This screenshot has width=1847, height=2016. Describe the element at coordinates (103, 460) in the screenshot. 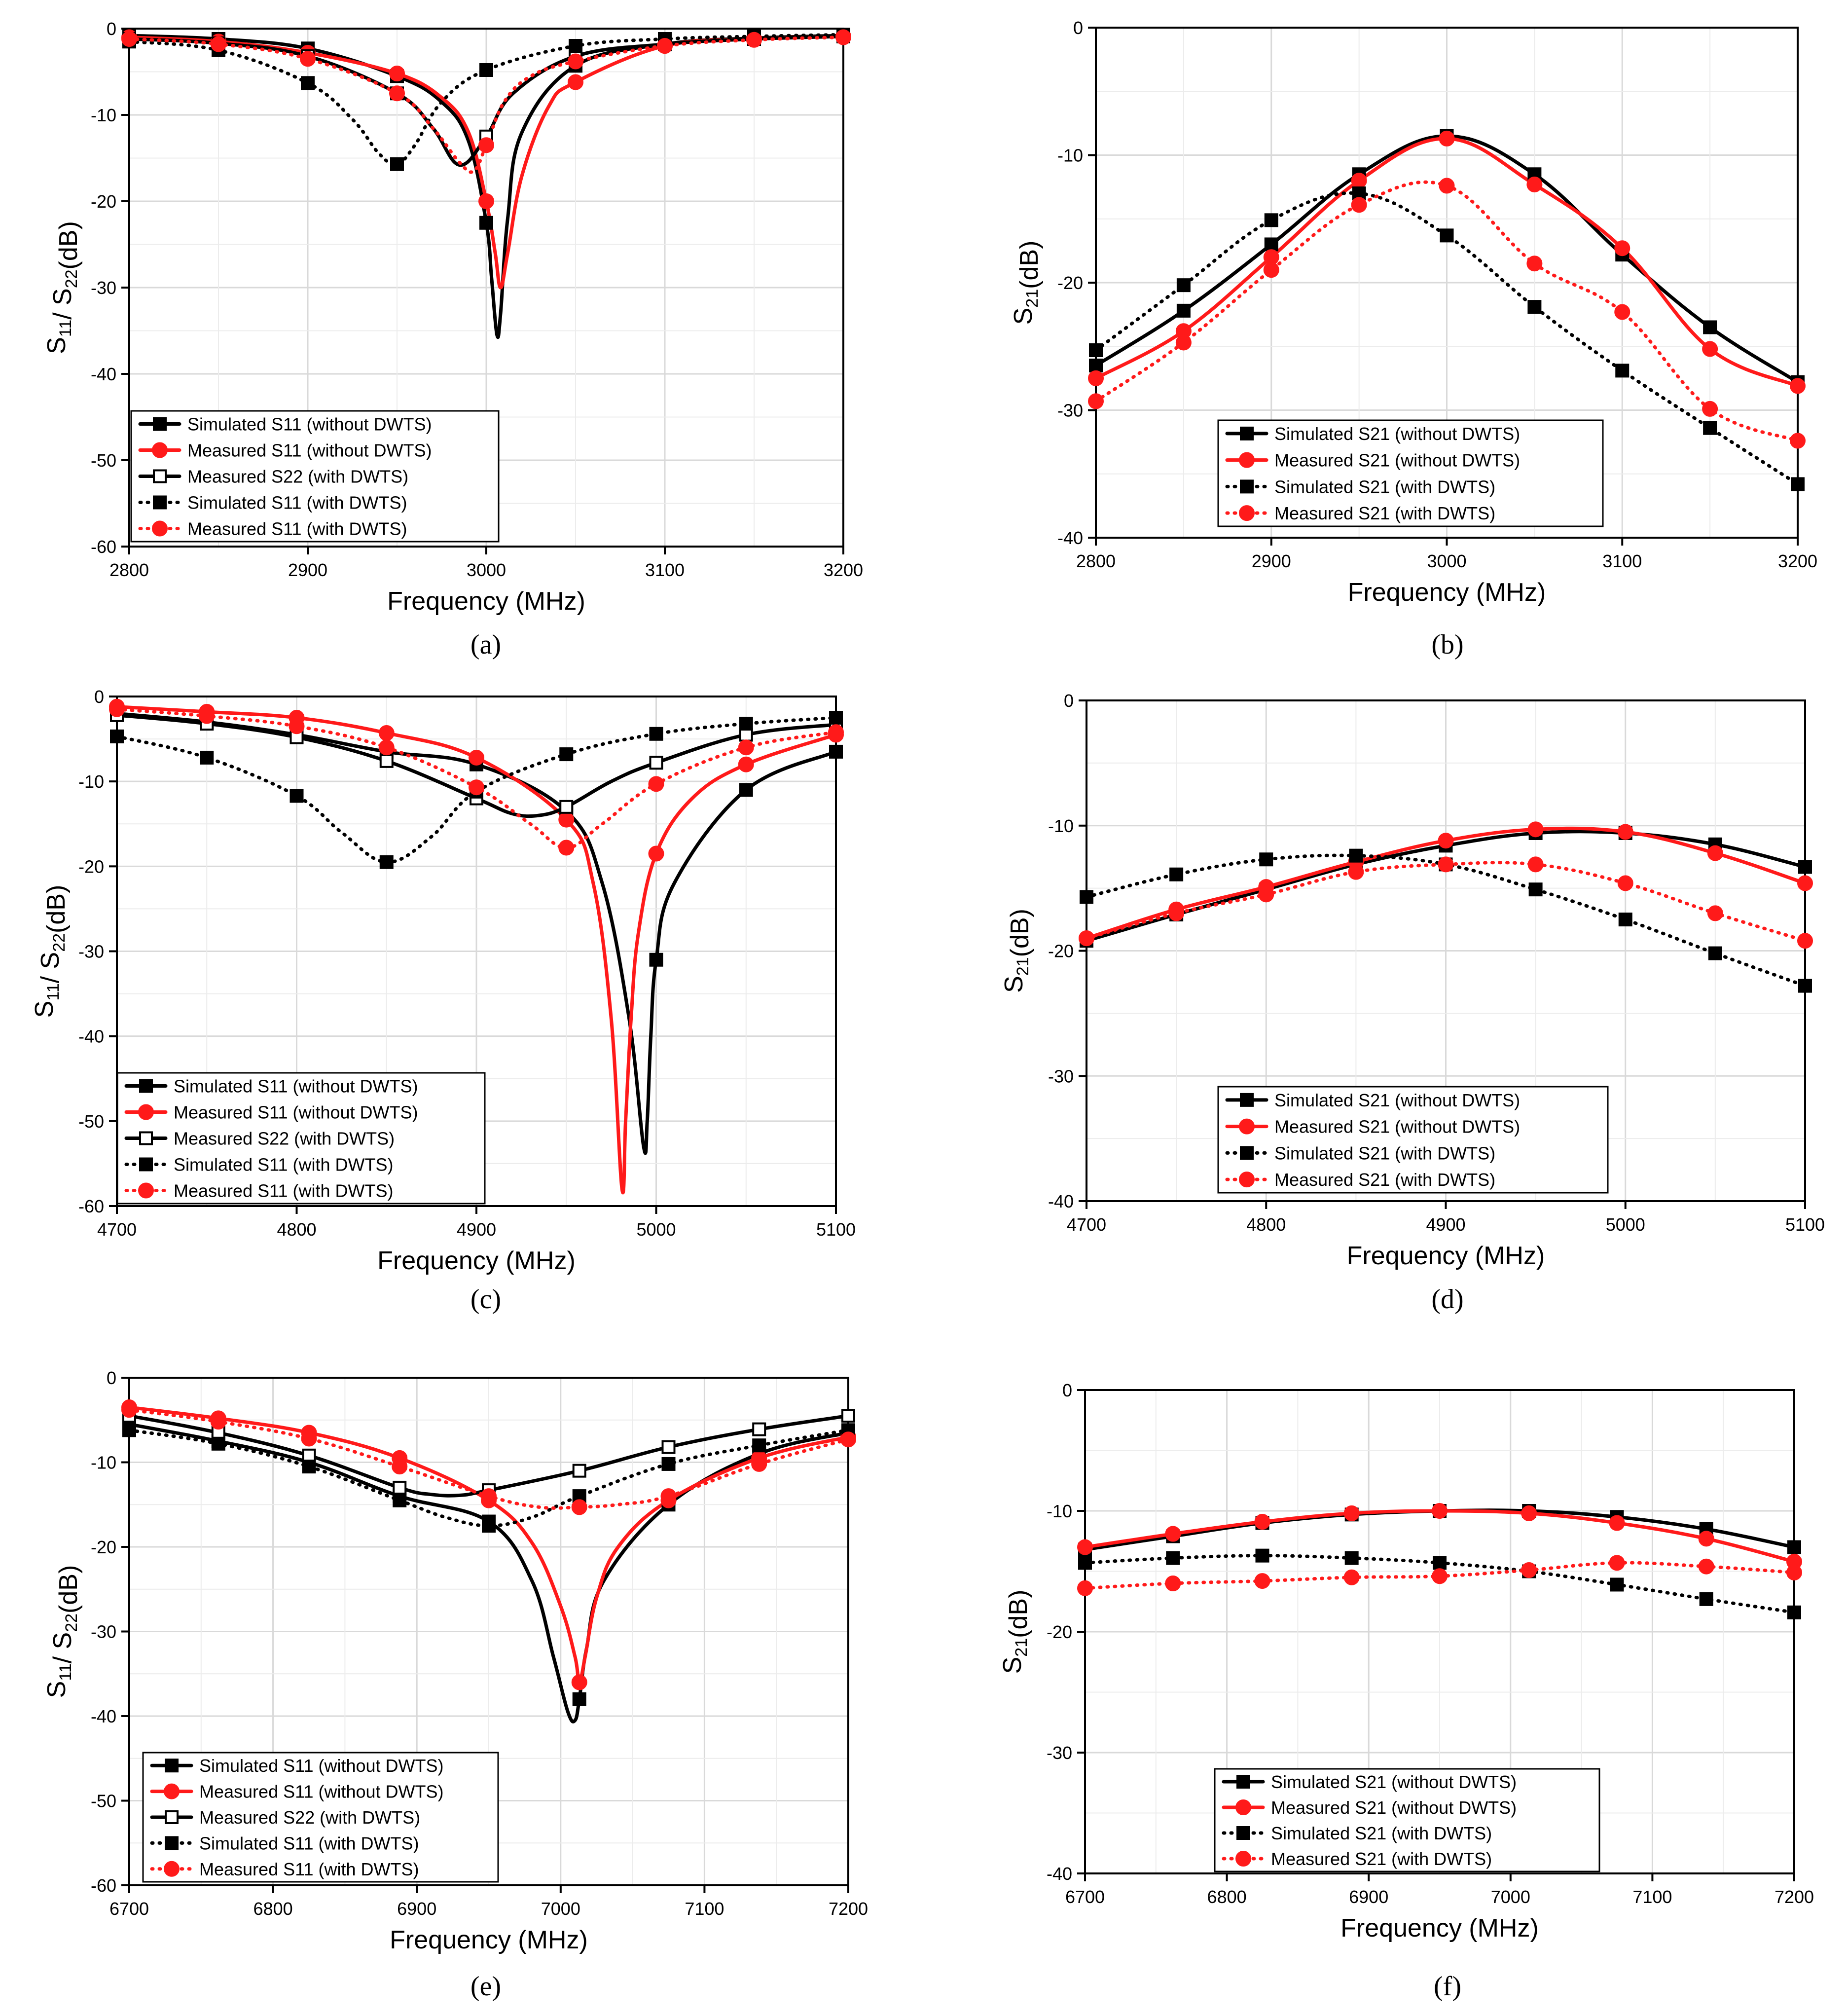

I see `y-tick-label: -50` at that location.